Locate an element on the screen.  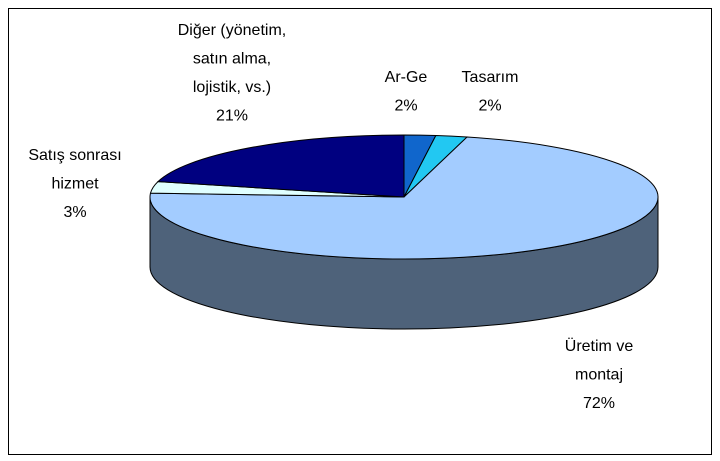
slice-label: Satış sonrası is located at coordinates (74, 155).